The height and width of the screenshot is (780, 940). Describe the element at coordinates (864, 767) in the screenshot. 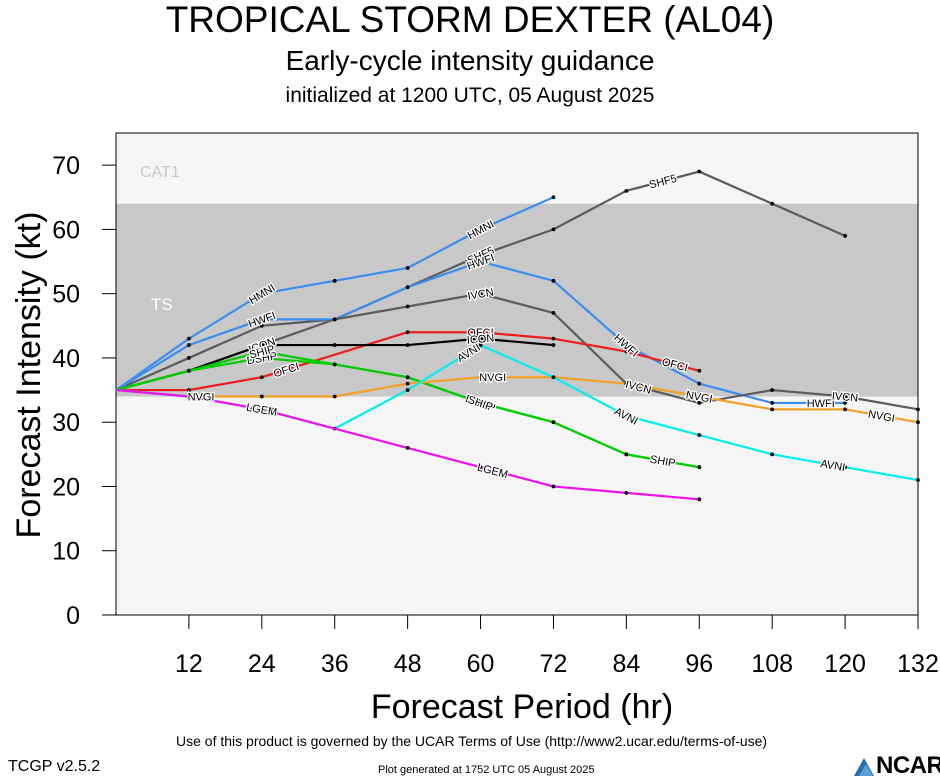

I see `ncar-logo-mark` at that location.